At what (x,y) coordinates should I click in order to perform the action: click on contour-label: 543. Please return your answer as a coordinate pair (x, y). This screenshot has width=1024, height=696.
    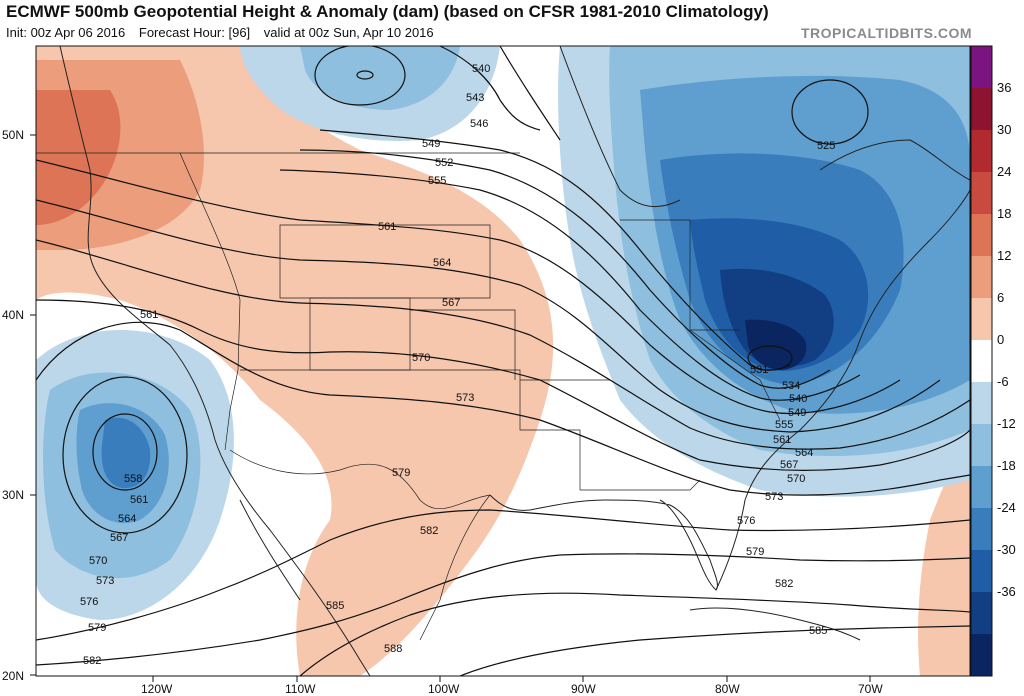
    Looking at the image, I should click on (475, 98).